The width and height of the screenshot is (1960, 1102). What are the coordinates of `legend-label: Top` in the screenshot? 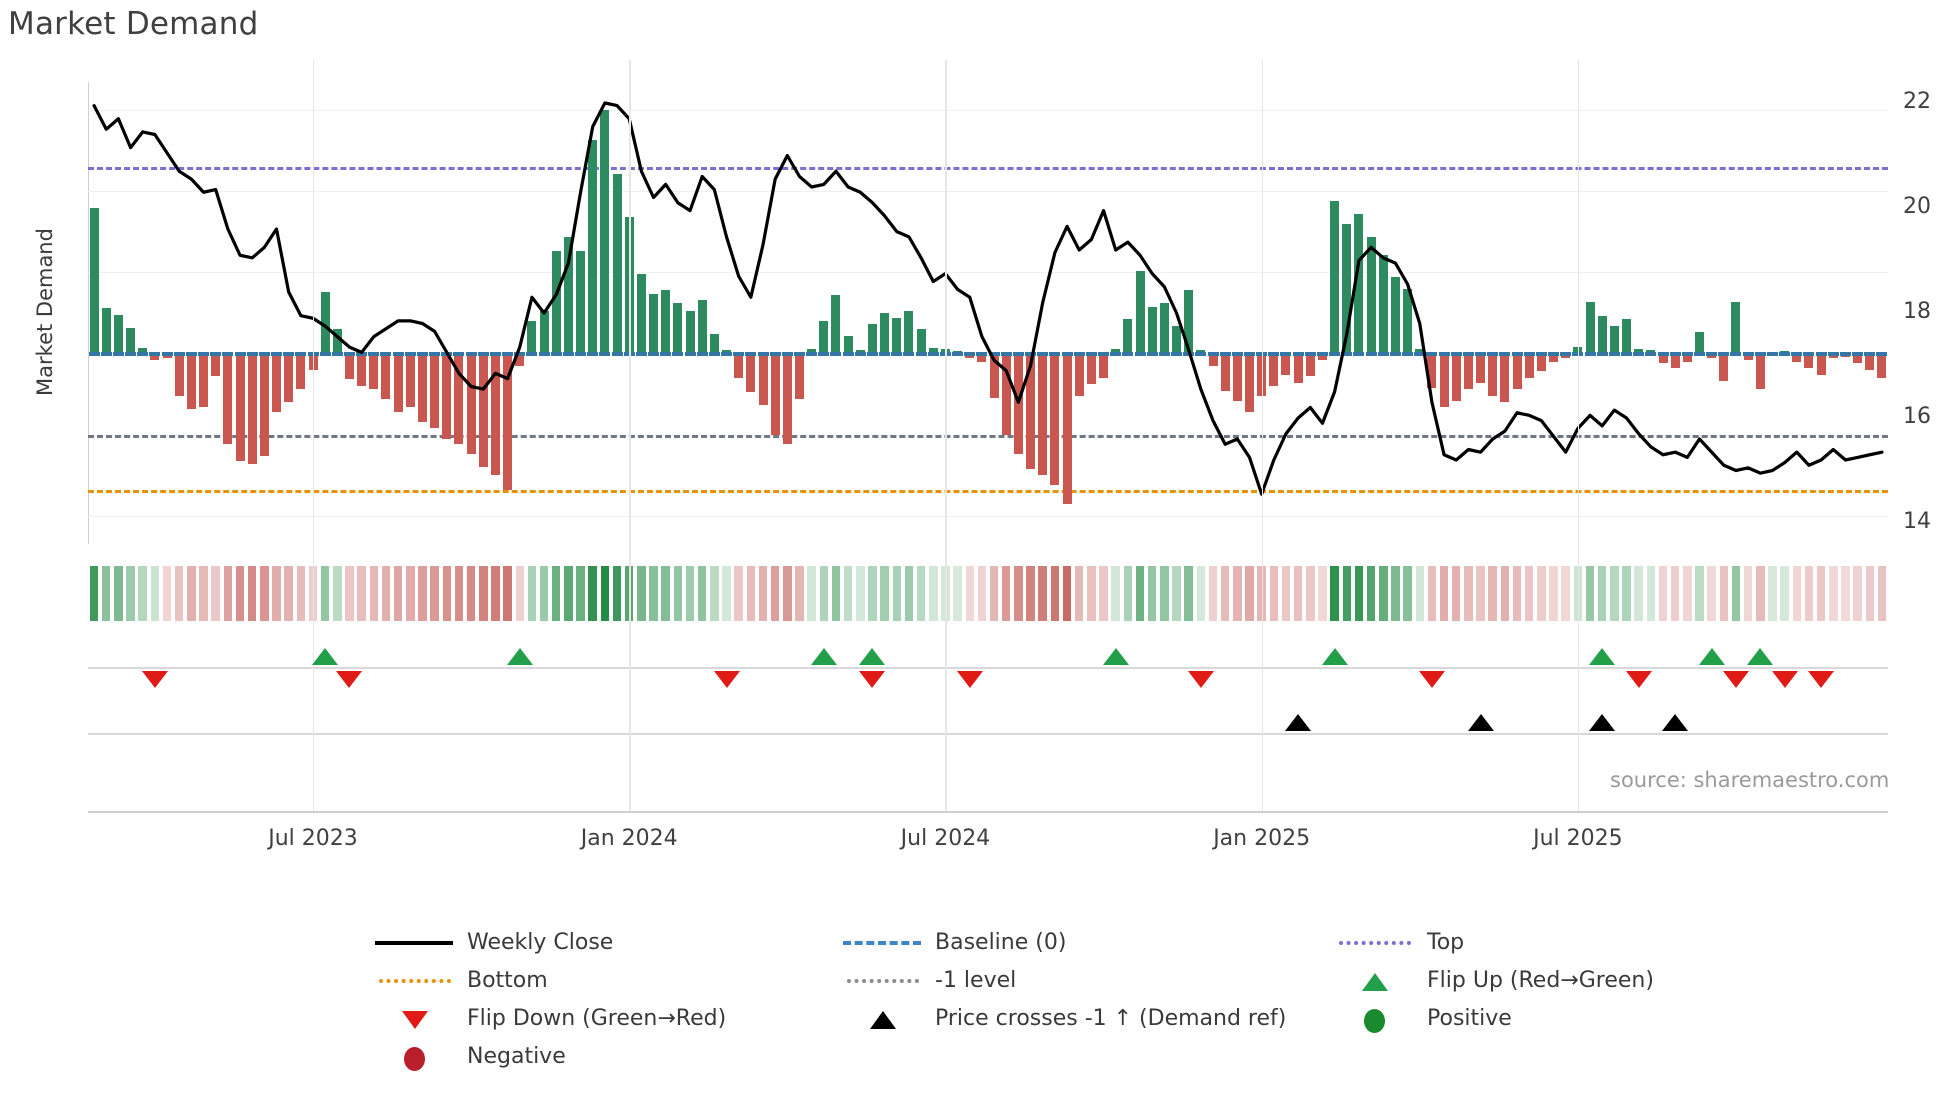 It's located at (1446, 942).